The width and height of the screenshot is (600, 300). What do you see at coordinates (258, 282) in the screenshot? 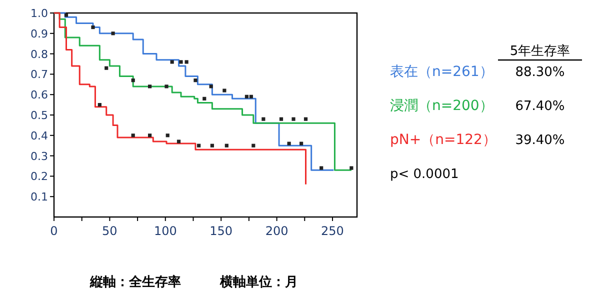
I see `text: 横軸単位：月` at bounding box center [258, 282].